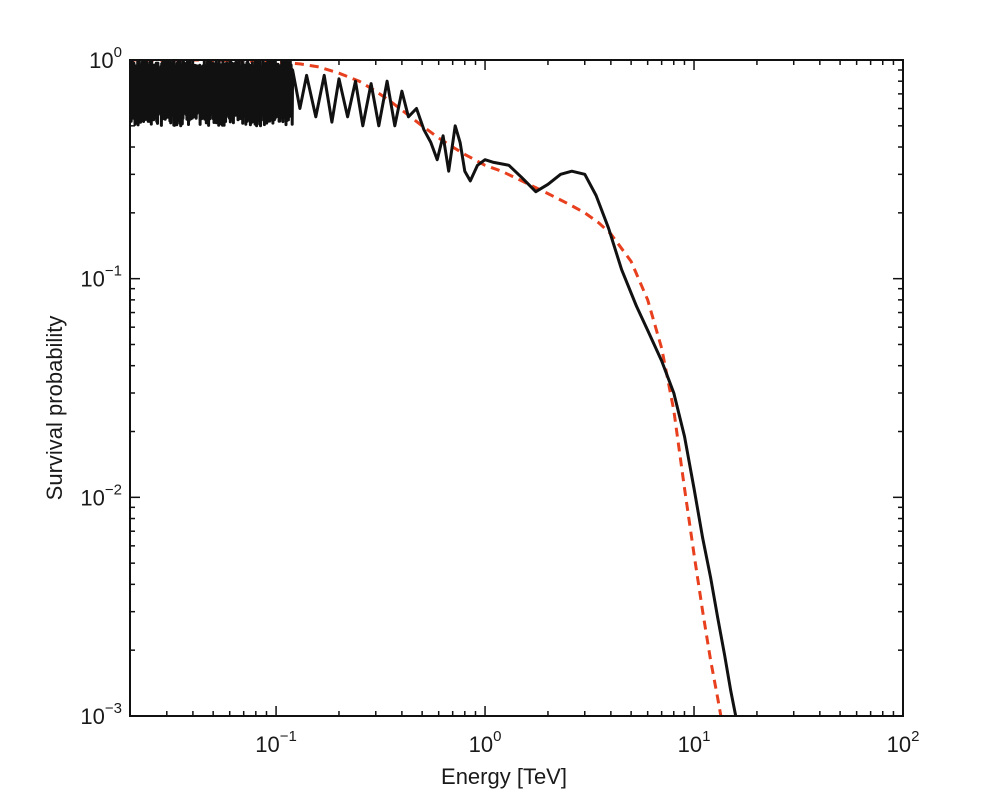 The height and width of the screenshot is (806, 996). What do you see at coordinates (504, 776) in the screenshot?
I see `x-axis-label: Energy [TeV]` at bounding box center [504, 776].